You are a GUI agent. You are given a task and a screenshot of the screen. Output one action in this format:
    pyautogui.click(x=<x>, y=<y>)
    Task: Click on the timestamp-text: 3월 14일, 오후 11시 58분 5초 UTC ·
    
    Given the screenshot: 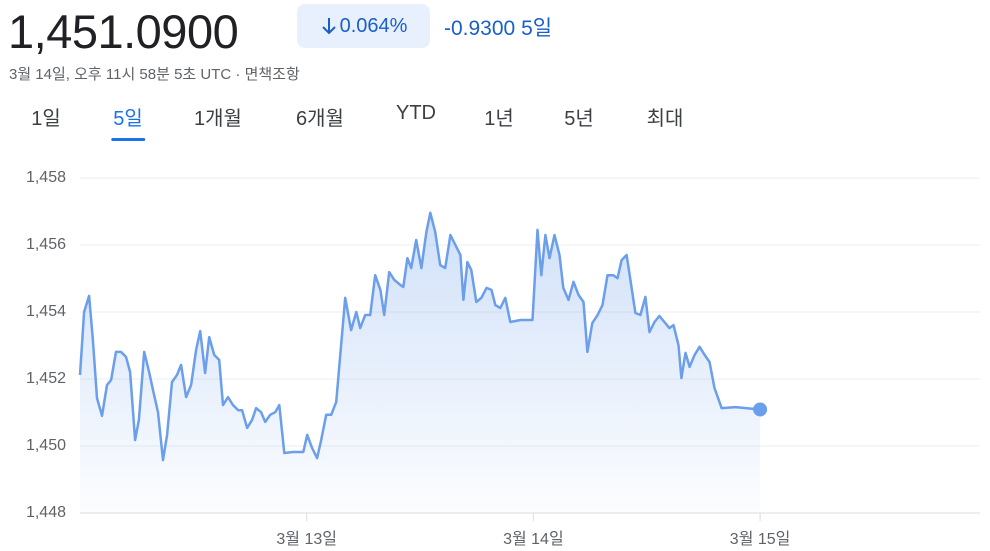 What is the action you would take?
    pyautogui.click(x=127, y=74)
    